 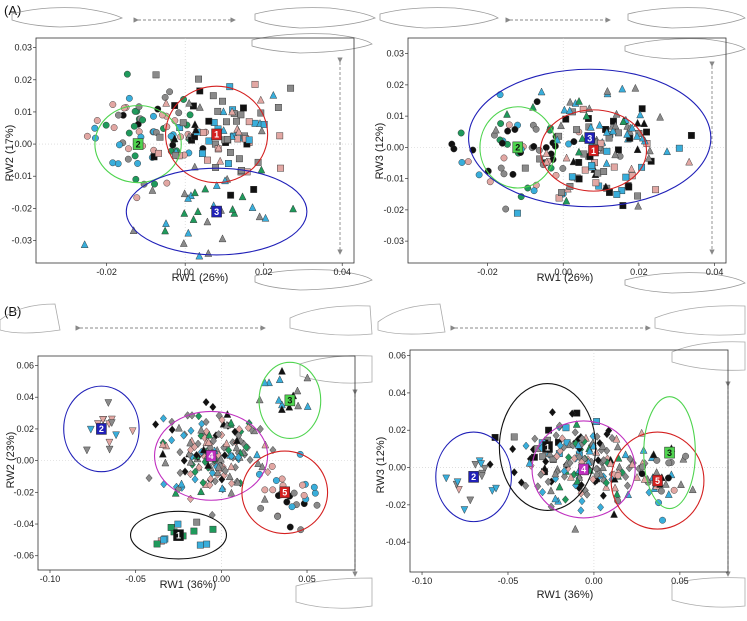 What do you see at coordinates (23, 80) in the screenshot?
I see `y-tick-label: 0.02` at bounding box center [23, 80].